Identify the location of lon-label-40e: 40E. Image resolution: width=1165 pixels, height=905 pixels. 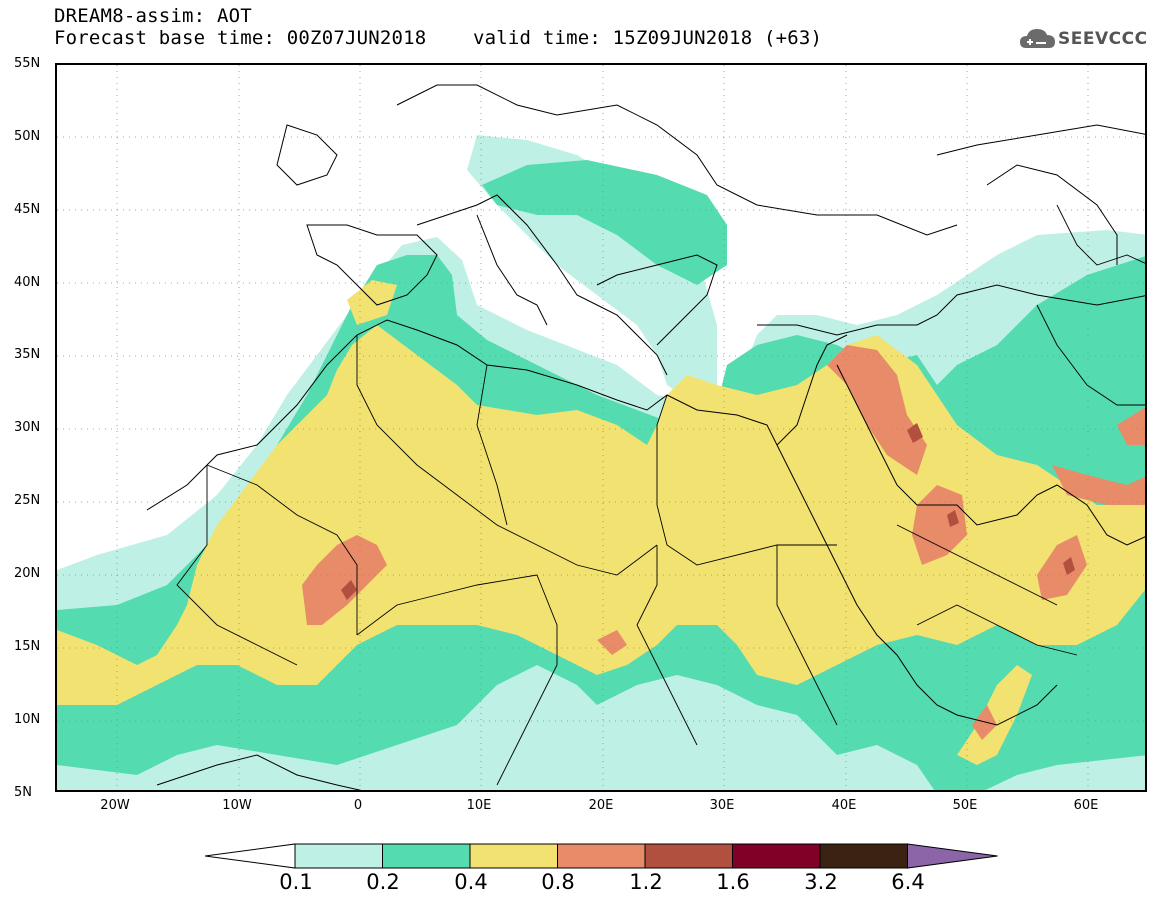
(844, 805).